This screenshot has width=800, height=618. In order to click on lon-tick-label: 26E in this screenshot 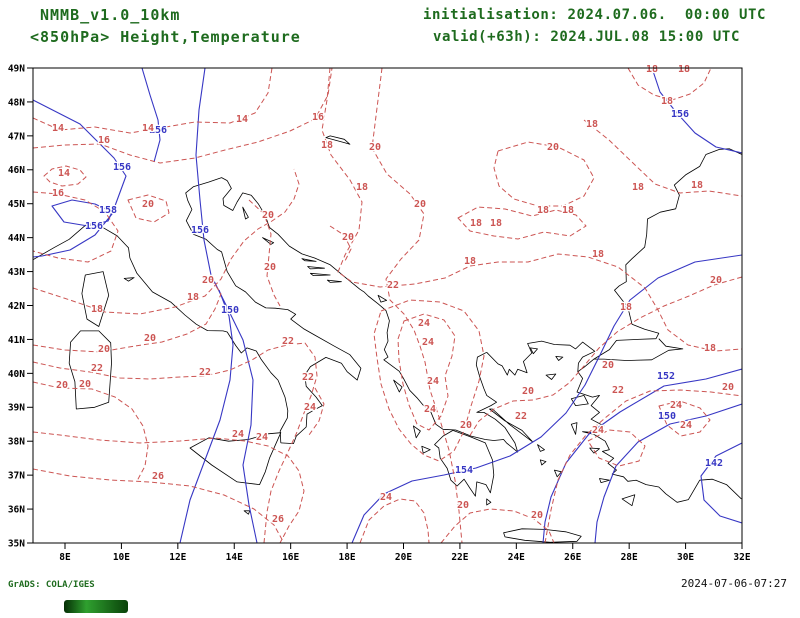, I will do `click(572, 557)`.